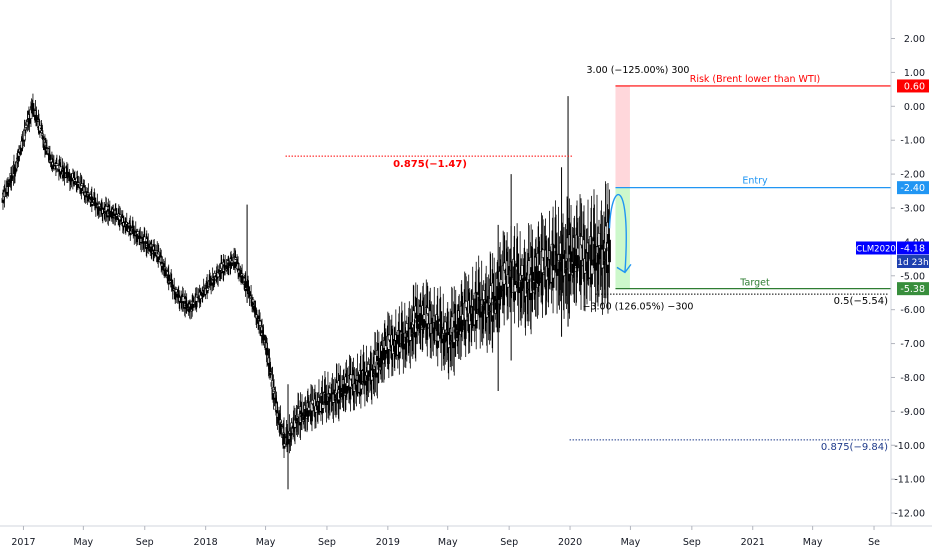 This screenshot has height=550, width=932. Describe the element at coordinates (23, 542) in the screenshot. I see `x-tick-label: 2017` at that location.